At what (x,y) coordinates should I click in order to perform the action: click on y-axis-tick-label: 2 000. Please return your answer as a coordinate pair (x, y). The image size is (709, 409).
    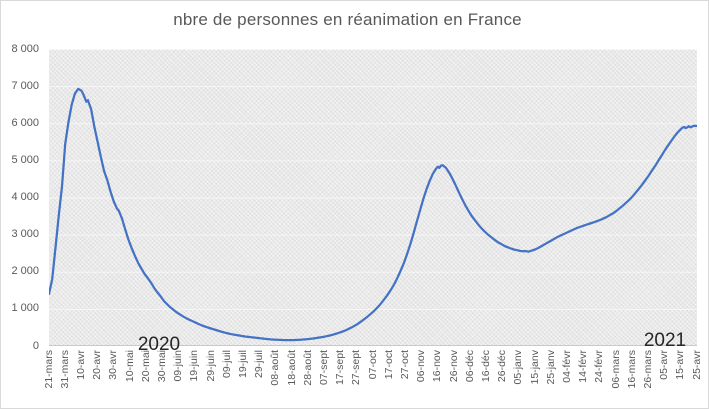
    Looking at the image, I should click on (25, 271).